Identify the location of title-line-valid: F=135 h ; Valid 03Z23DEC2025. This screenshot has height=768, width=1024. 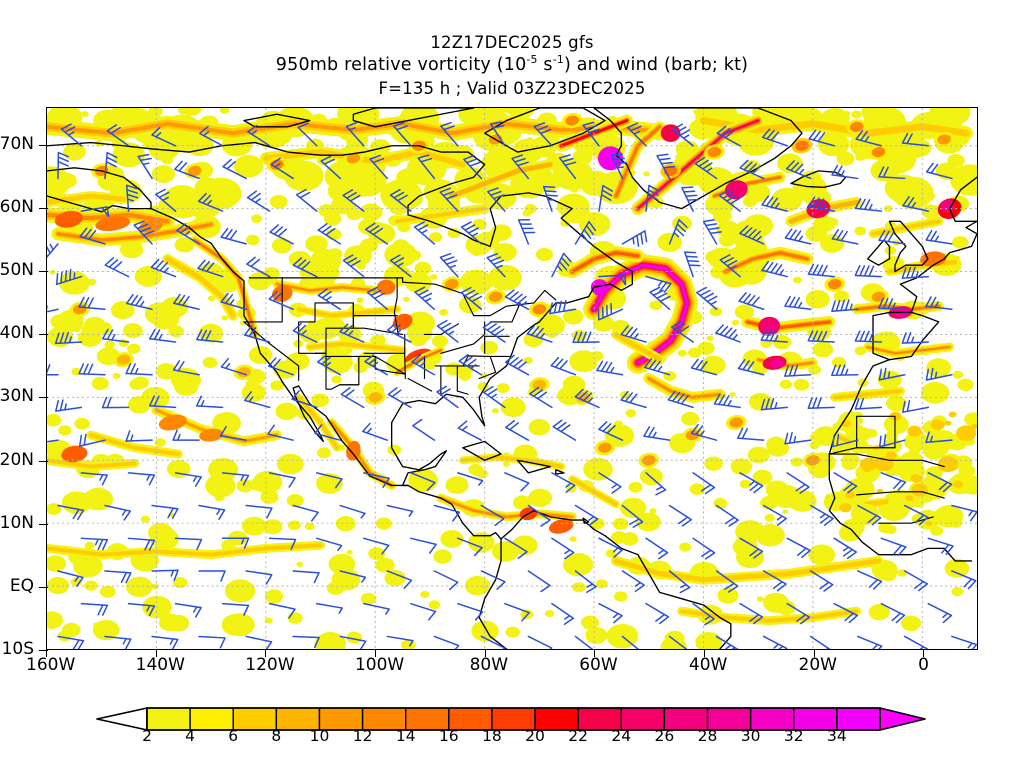
(512, 88).